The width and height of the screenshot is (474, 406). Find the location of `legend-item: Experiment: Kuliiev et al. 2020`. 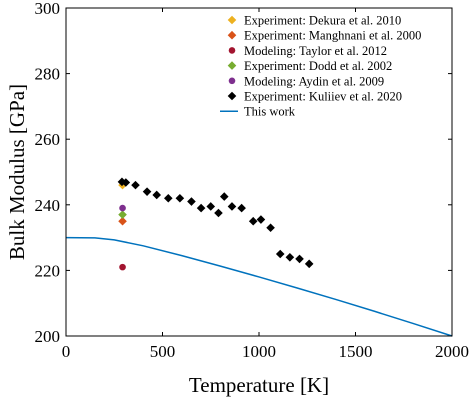

legend-item: Experiment: Kuliiev et al. 2020 is located at coordinates (314, 97).